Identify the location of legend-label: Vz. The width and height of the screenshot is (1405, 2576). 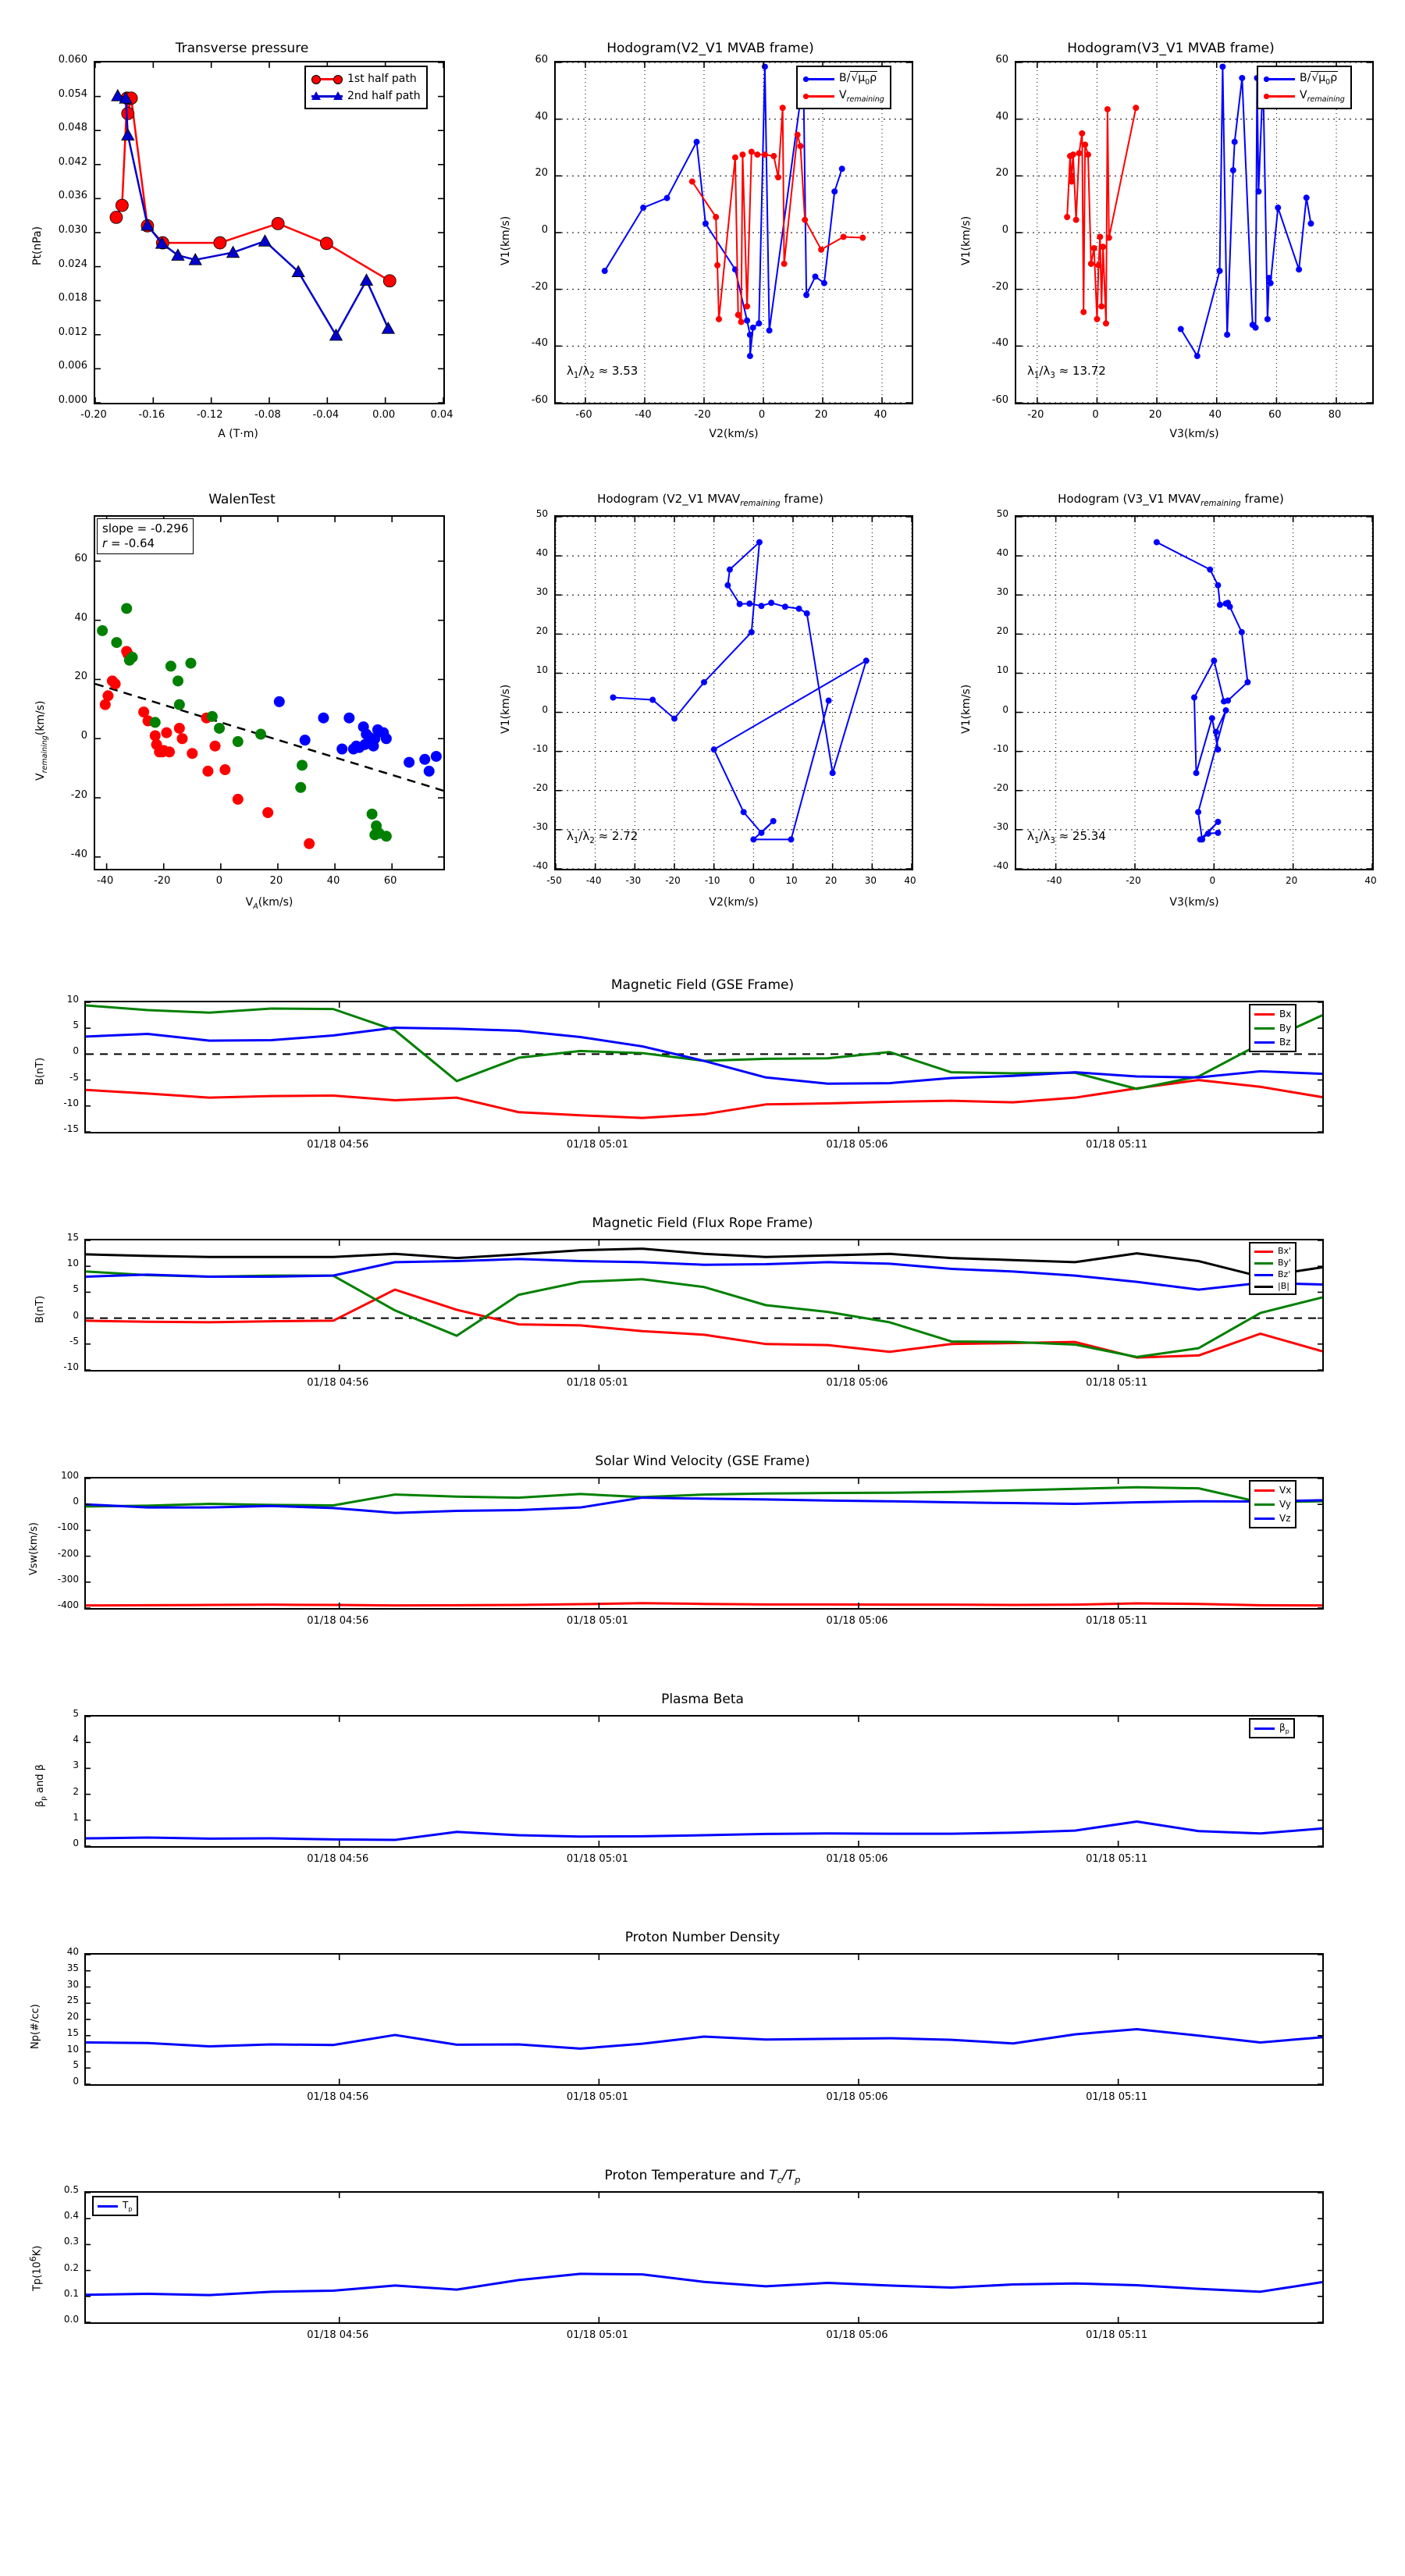
(1285, 1518).